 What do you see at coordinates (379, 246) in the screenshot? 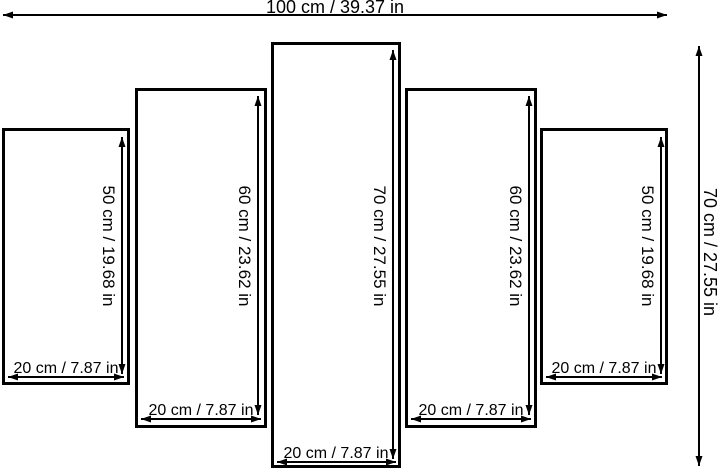
I see `panel-3-height-label: 70 cm / 27.55 in` at bounding box center [379, 246].